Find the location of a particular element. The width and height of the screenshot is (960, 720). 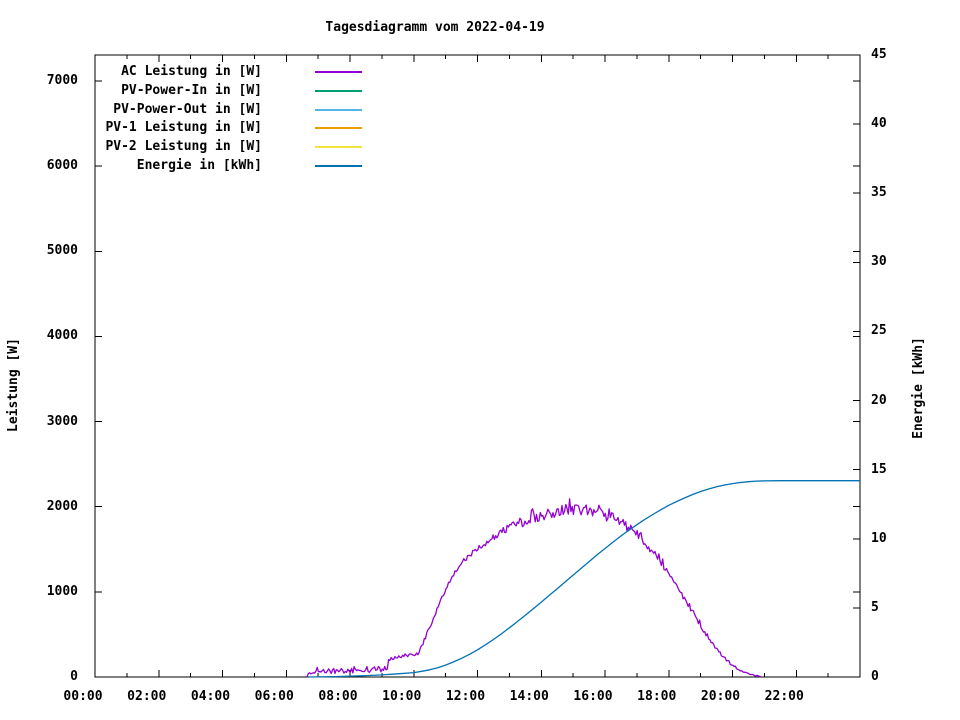

y-right-tick-label: 25 is located at coordinates (879, 331).